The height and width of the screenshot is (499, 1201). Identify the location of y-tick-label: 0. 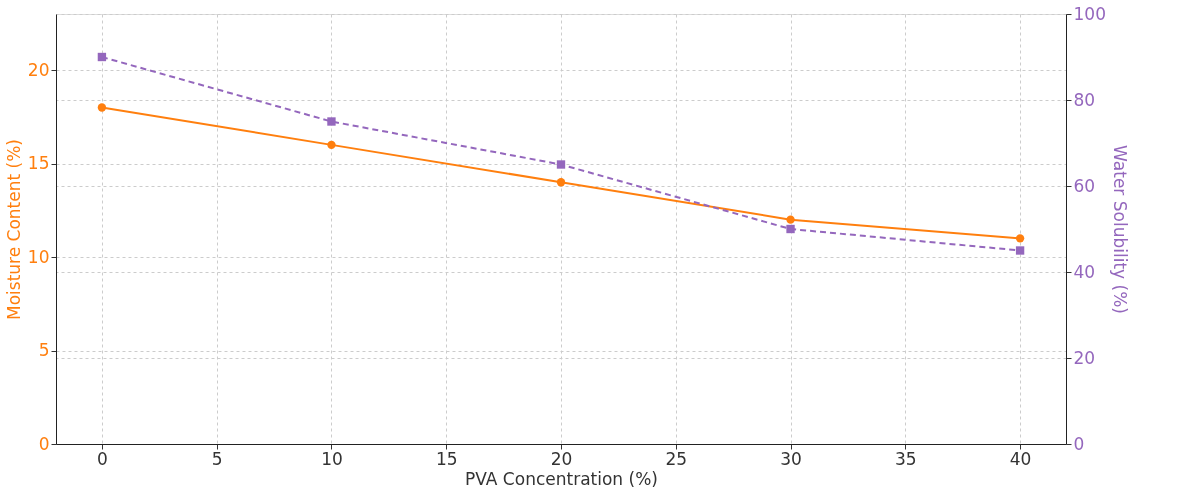
(44, 443).